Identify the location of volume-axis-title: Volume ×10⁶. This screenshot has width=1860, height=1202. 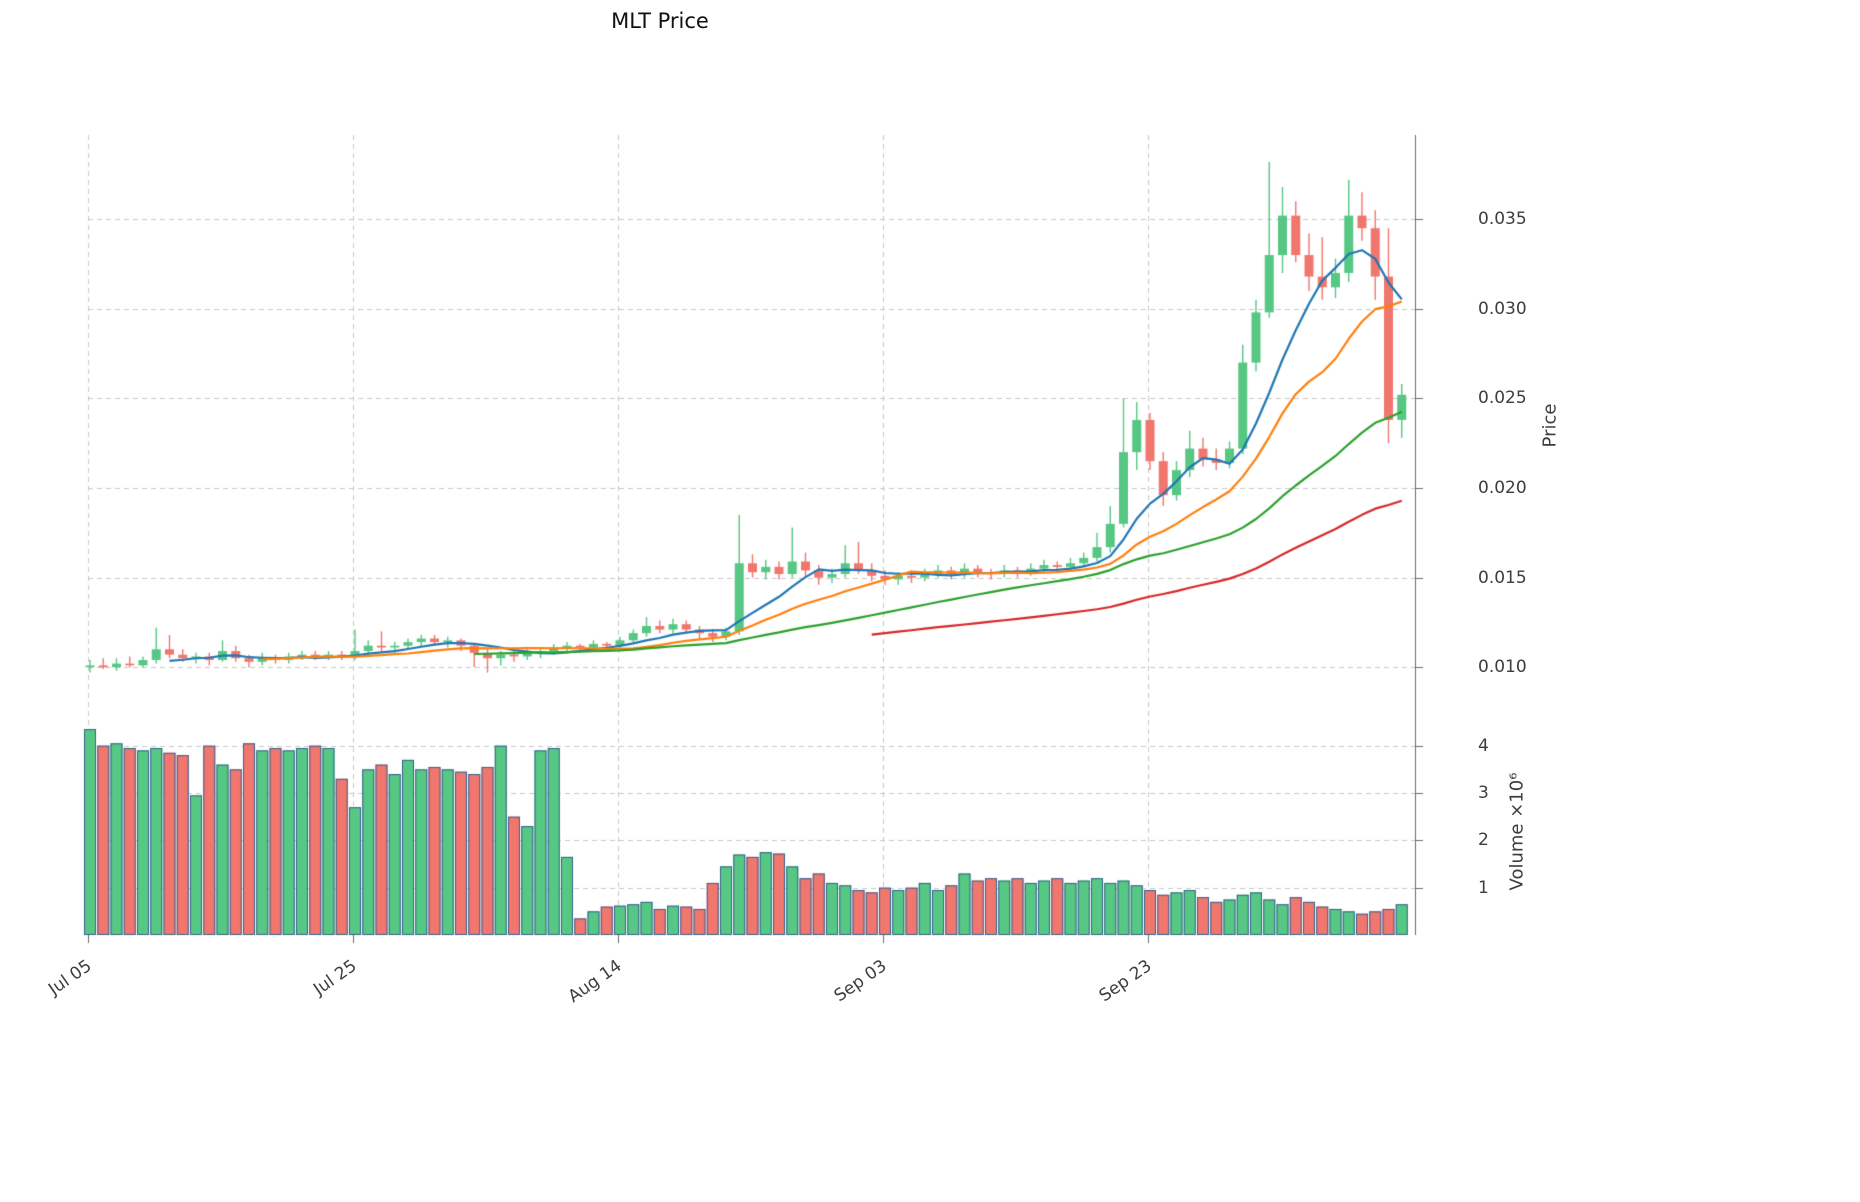
(1517, 831).